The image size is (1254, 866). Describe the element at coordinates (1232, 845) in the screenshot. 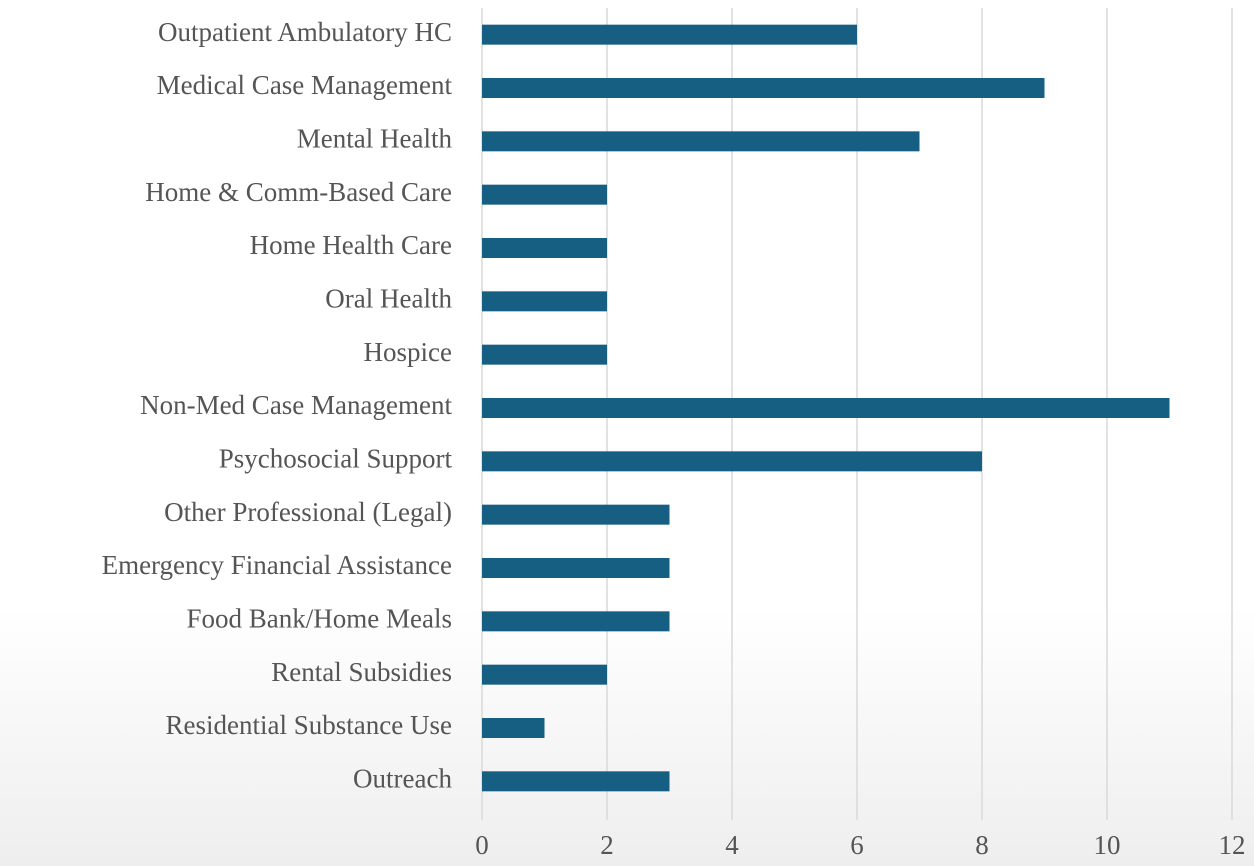

I see `x-tick-label: 12` at that location.